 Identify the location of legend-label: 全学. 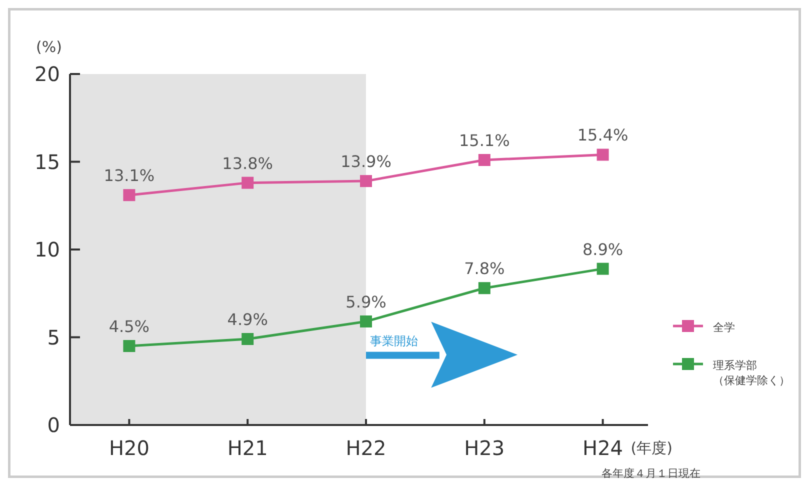
(724, 327).